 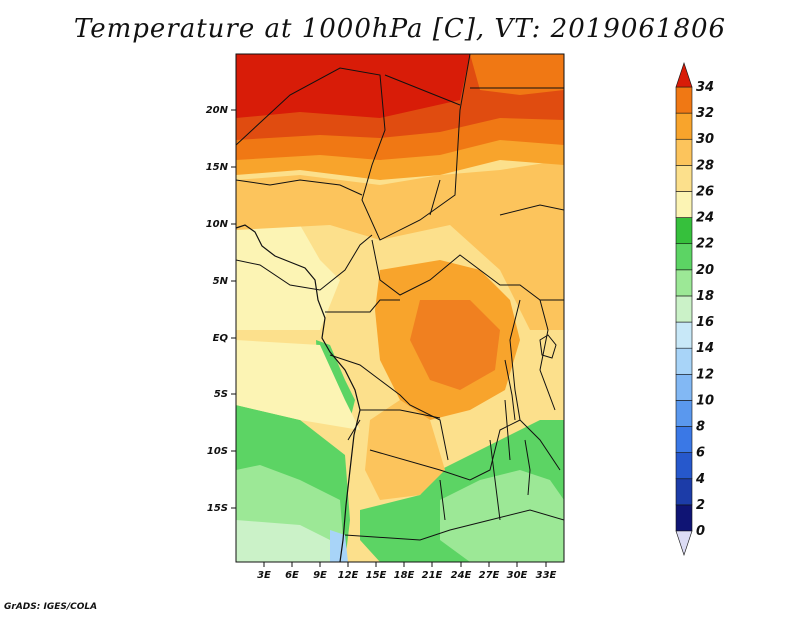 What do you see at coordinates (705, 139) in the screenshot?
I see `colorbar-label: 30` at bounding box center [705, 139].